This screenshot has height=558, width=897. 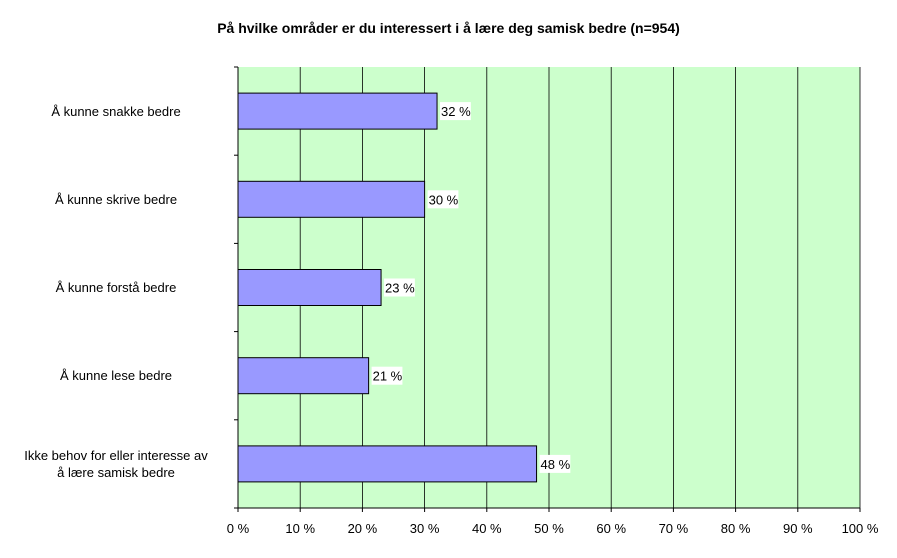 I want to click on data-label: 30 %, so click(x=444, y=199).